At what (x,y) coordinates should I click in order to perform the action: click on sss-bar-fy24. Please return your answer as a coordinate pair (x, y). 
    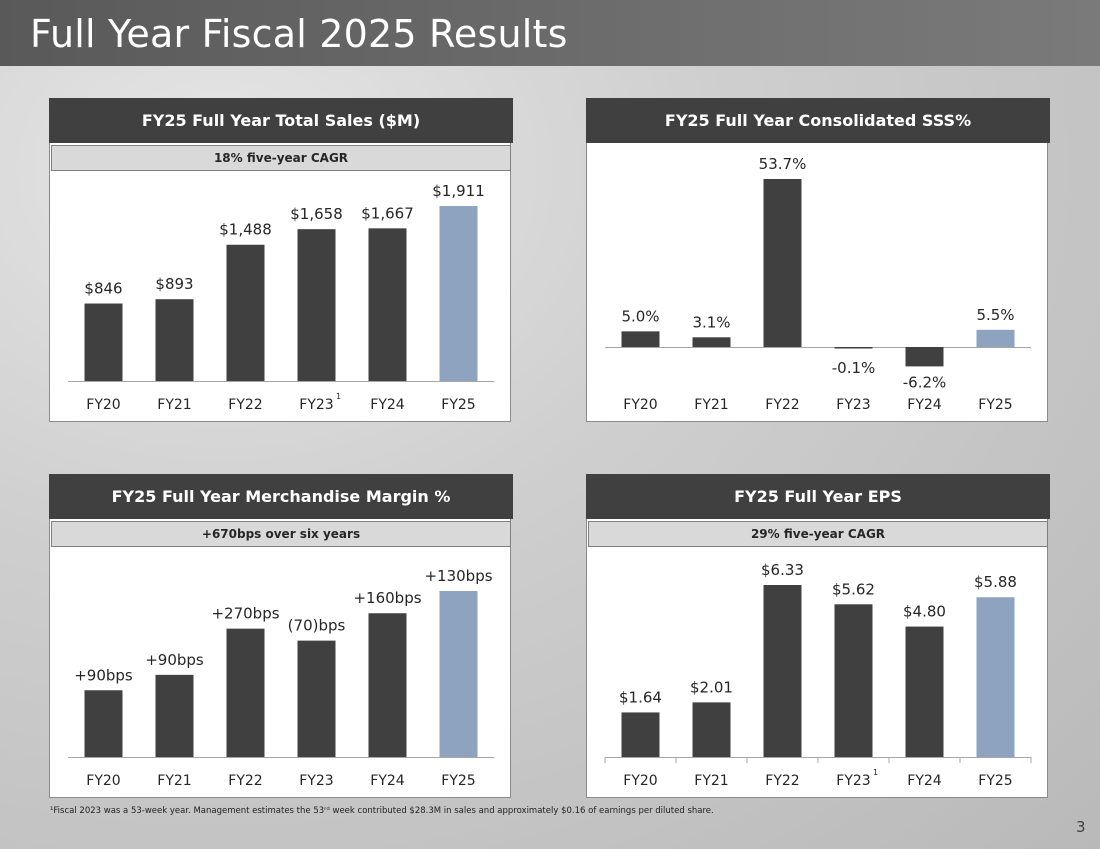
    Looking at the image, I should click on (924, 357).